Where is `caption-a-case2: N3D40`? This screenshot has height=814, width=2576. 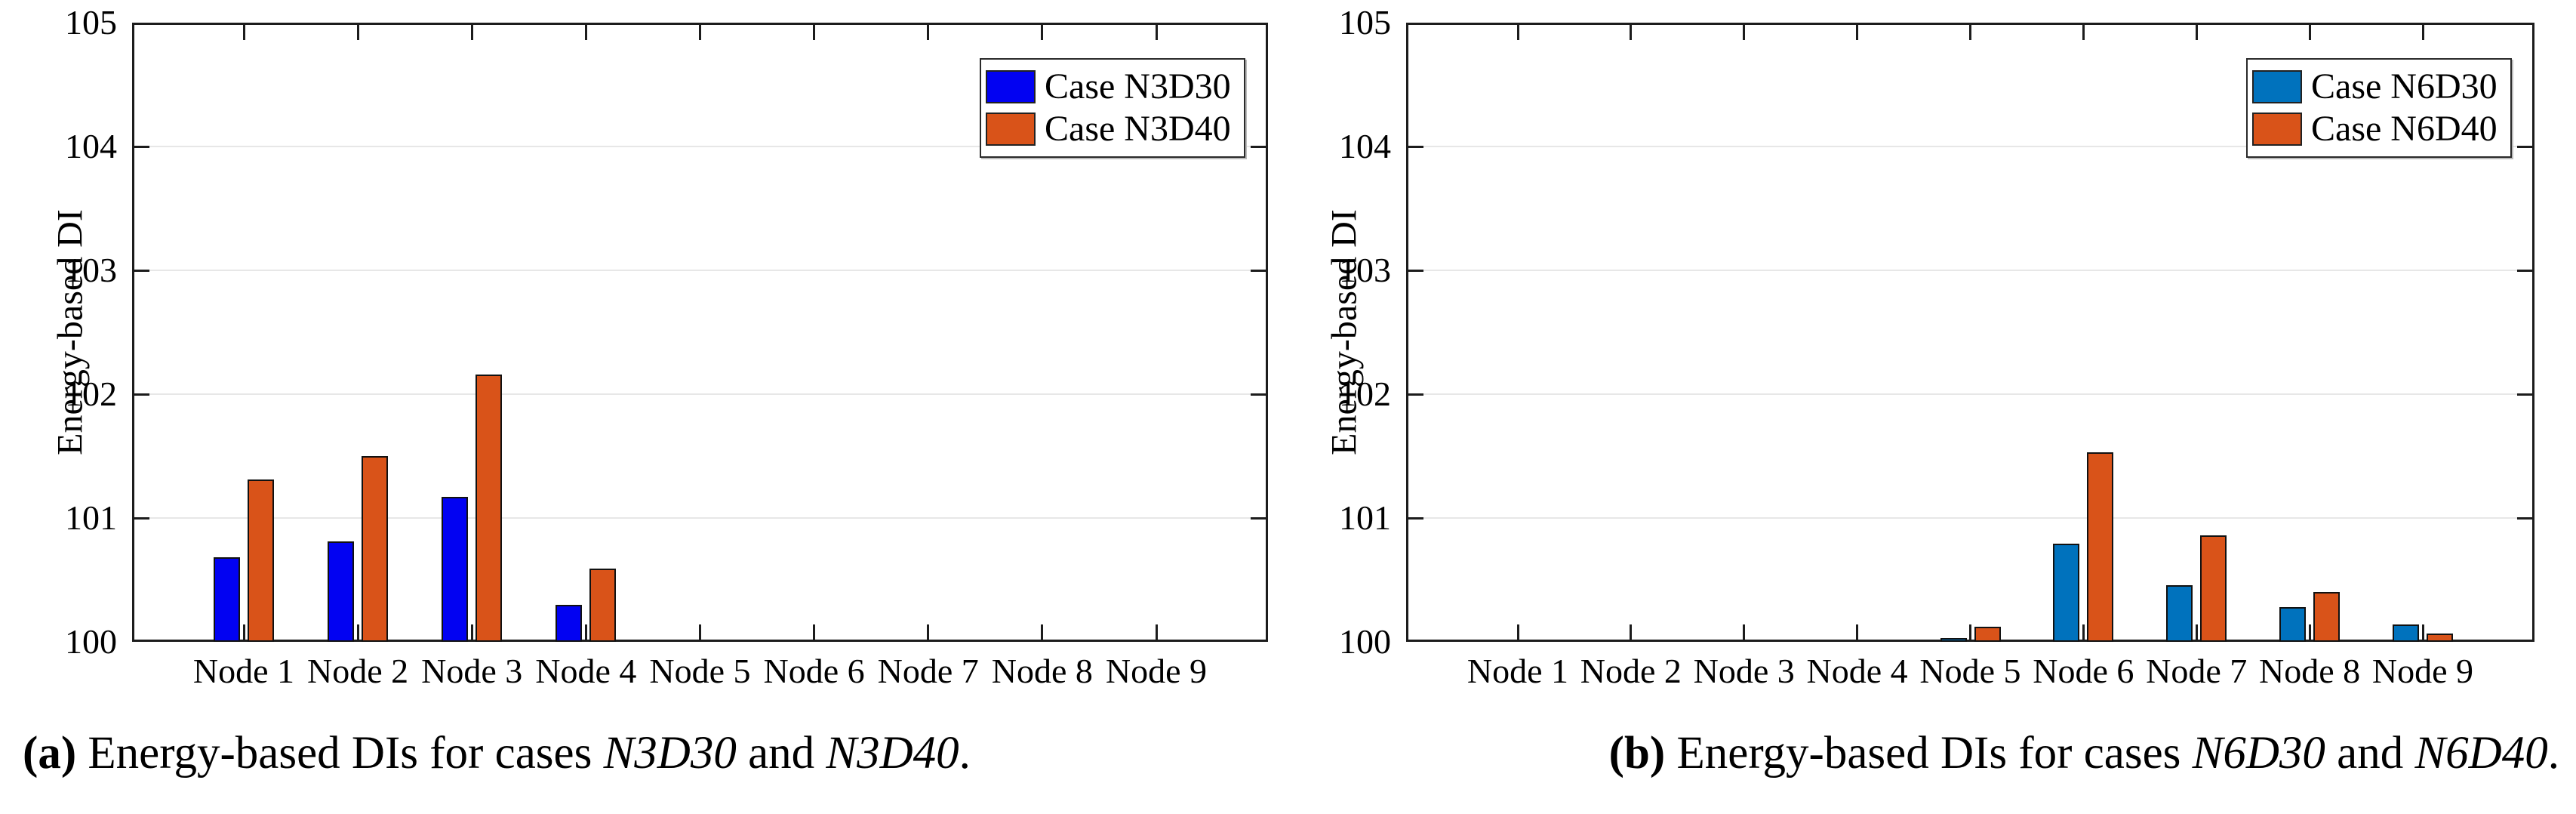
caption-a-case2: N3D40 is located at coordinates (893, 753).